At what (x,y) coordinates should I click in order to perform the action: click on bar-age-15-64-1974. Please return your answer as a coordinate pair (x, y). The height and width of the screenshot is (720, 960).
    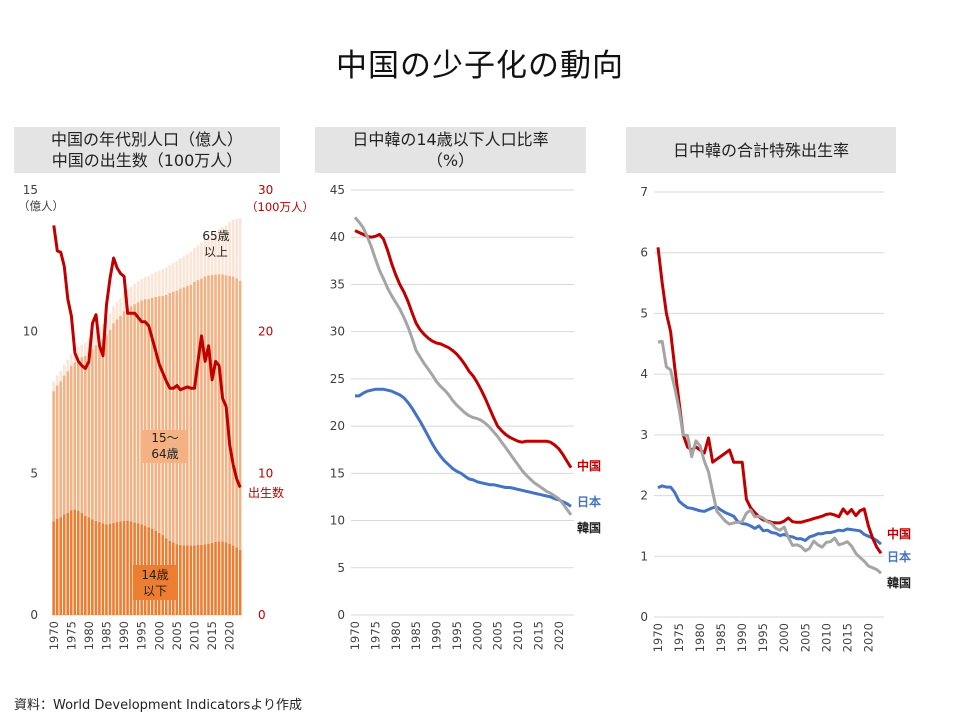
    Looking at the image, I should click on (68, 442).